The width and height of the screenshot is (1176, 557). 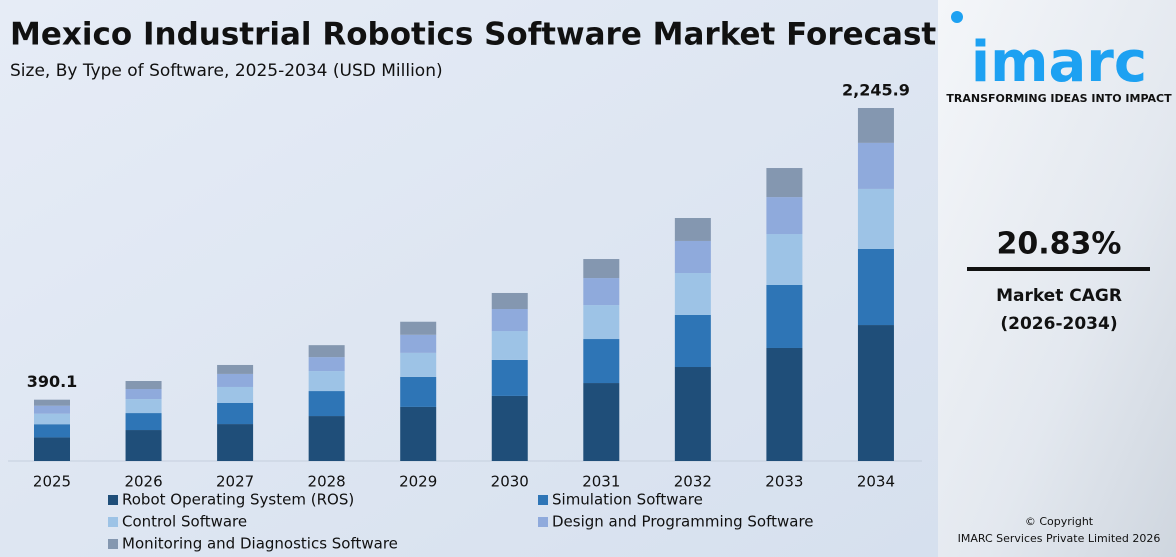 What do you see at coordinates (1059, 244) in the screenshot?
I see `cagr-value: 20.83%` at bounding box center [1059, 244].